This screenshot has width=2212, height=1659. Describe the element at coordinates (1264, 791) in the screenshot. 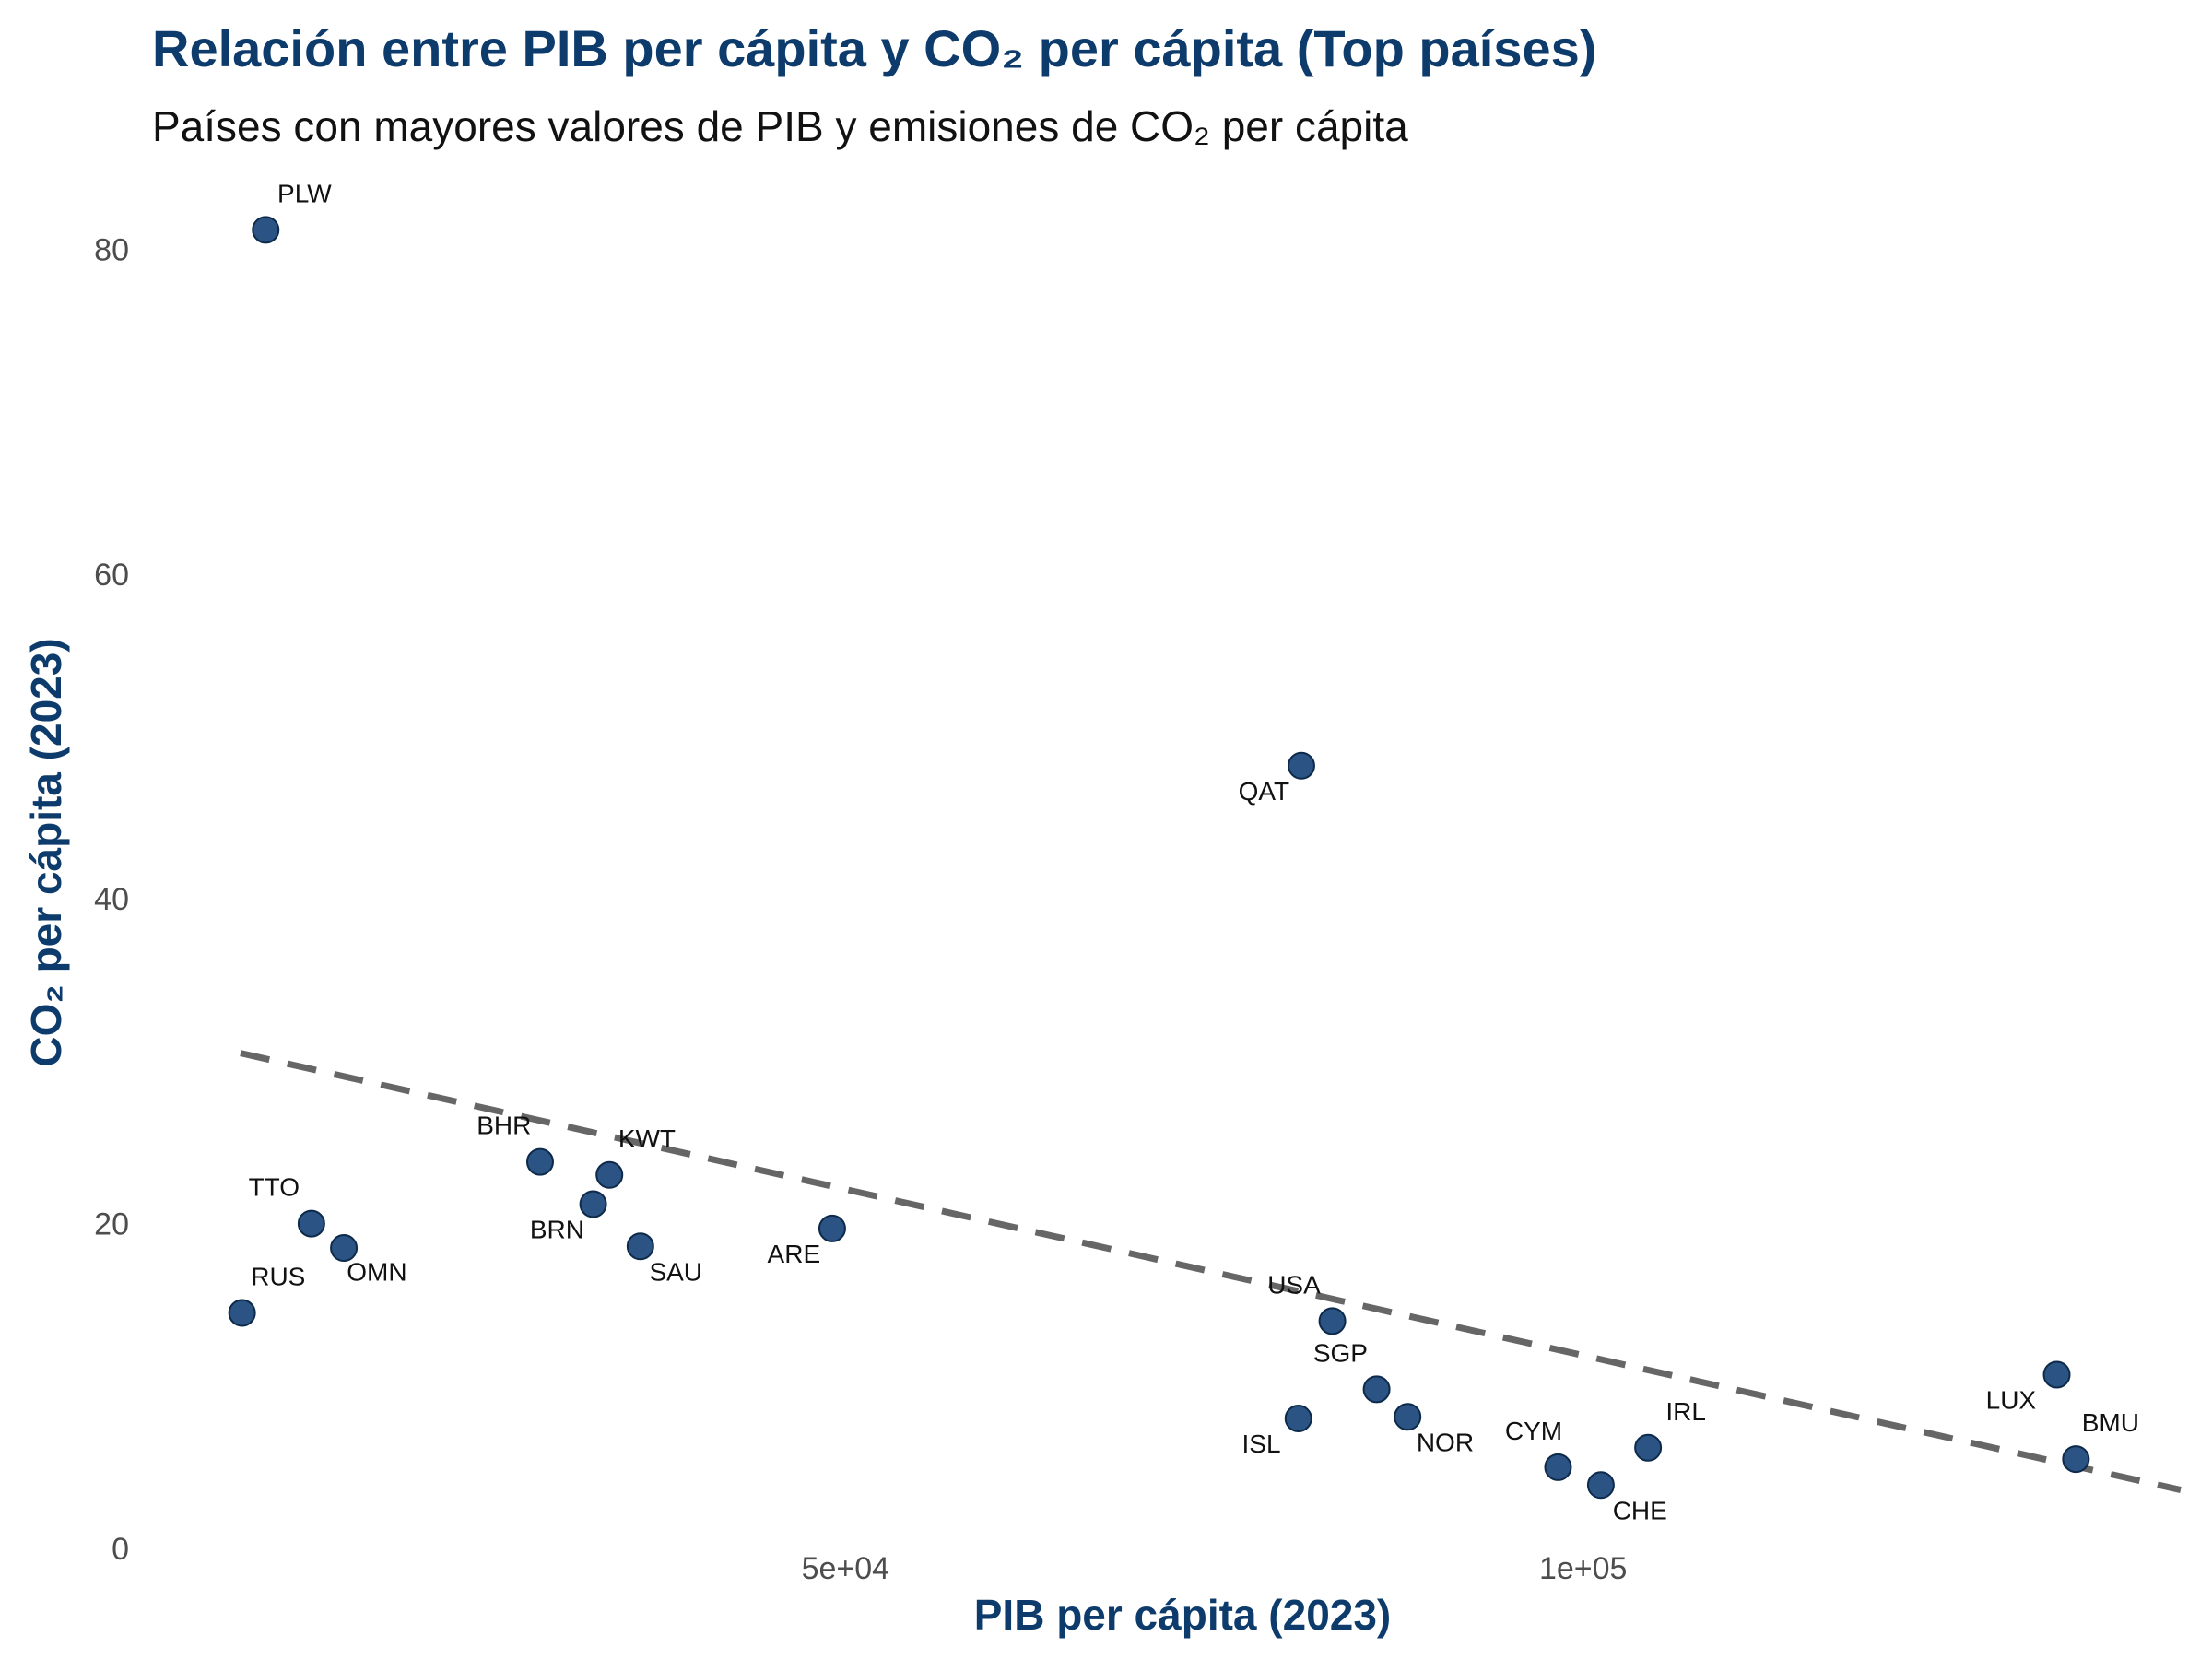

I see `data-label-qat: QAT` at that location.